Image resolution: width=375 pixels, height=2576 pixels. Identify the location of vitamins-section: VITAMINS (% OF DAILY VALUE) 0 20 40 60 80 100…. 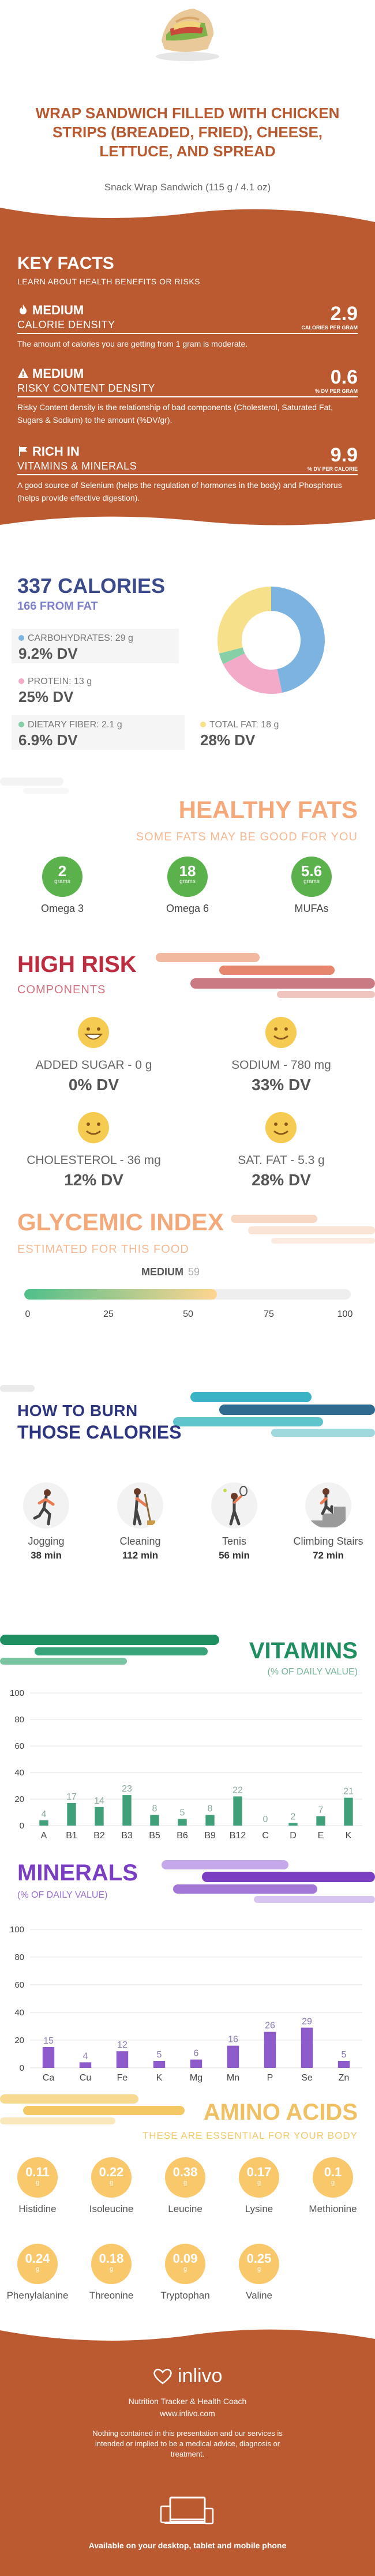
(187, 1736).